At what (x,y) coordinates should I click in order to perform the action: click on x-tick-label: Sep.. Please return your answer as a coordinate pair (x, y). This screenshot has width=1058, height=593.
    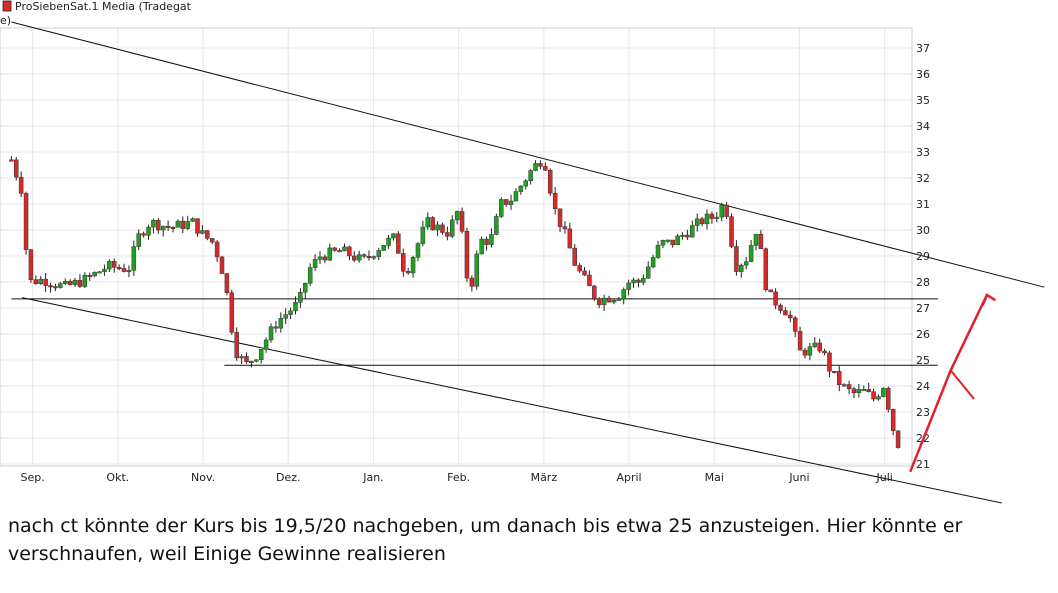
    Looking at the image, I should click on (33, 477).